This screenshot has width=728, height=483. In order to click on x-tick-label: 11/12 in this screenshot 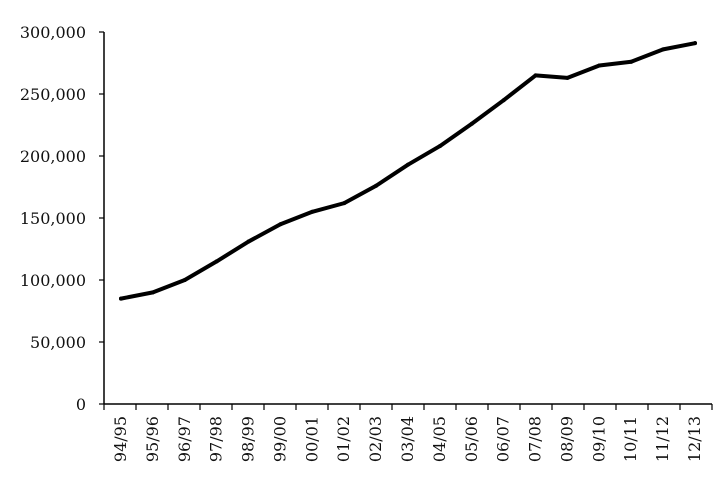, I will do `click(662, 439)`.